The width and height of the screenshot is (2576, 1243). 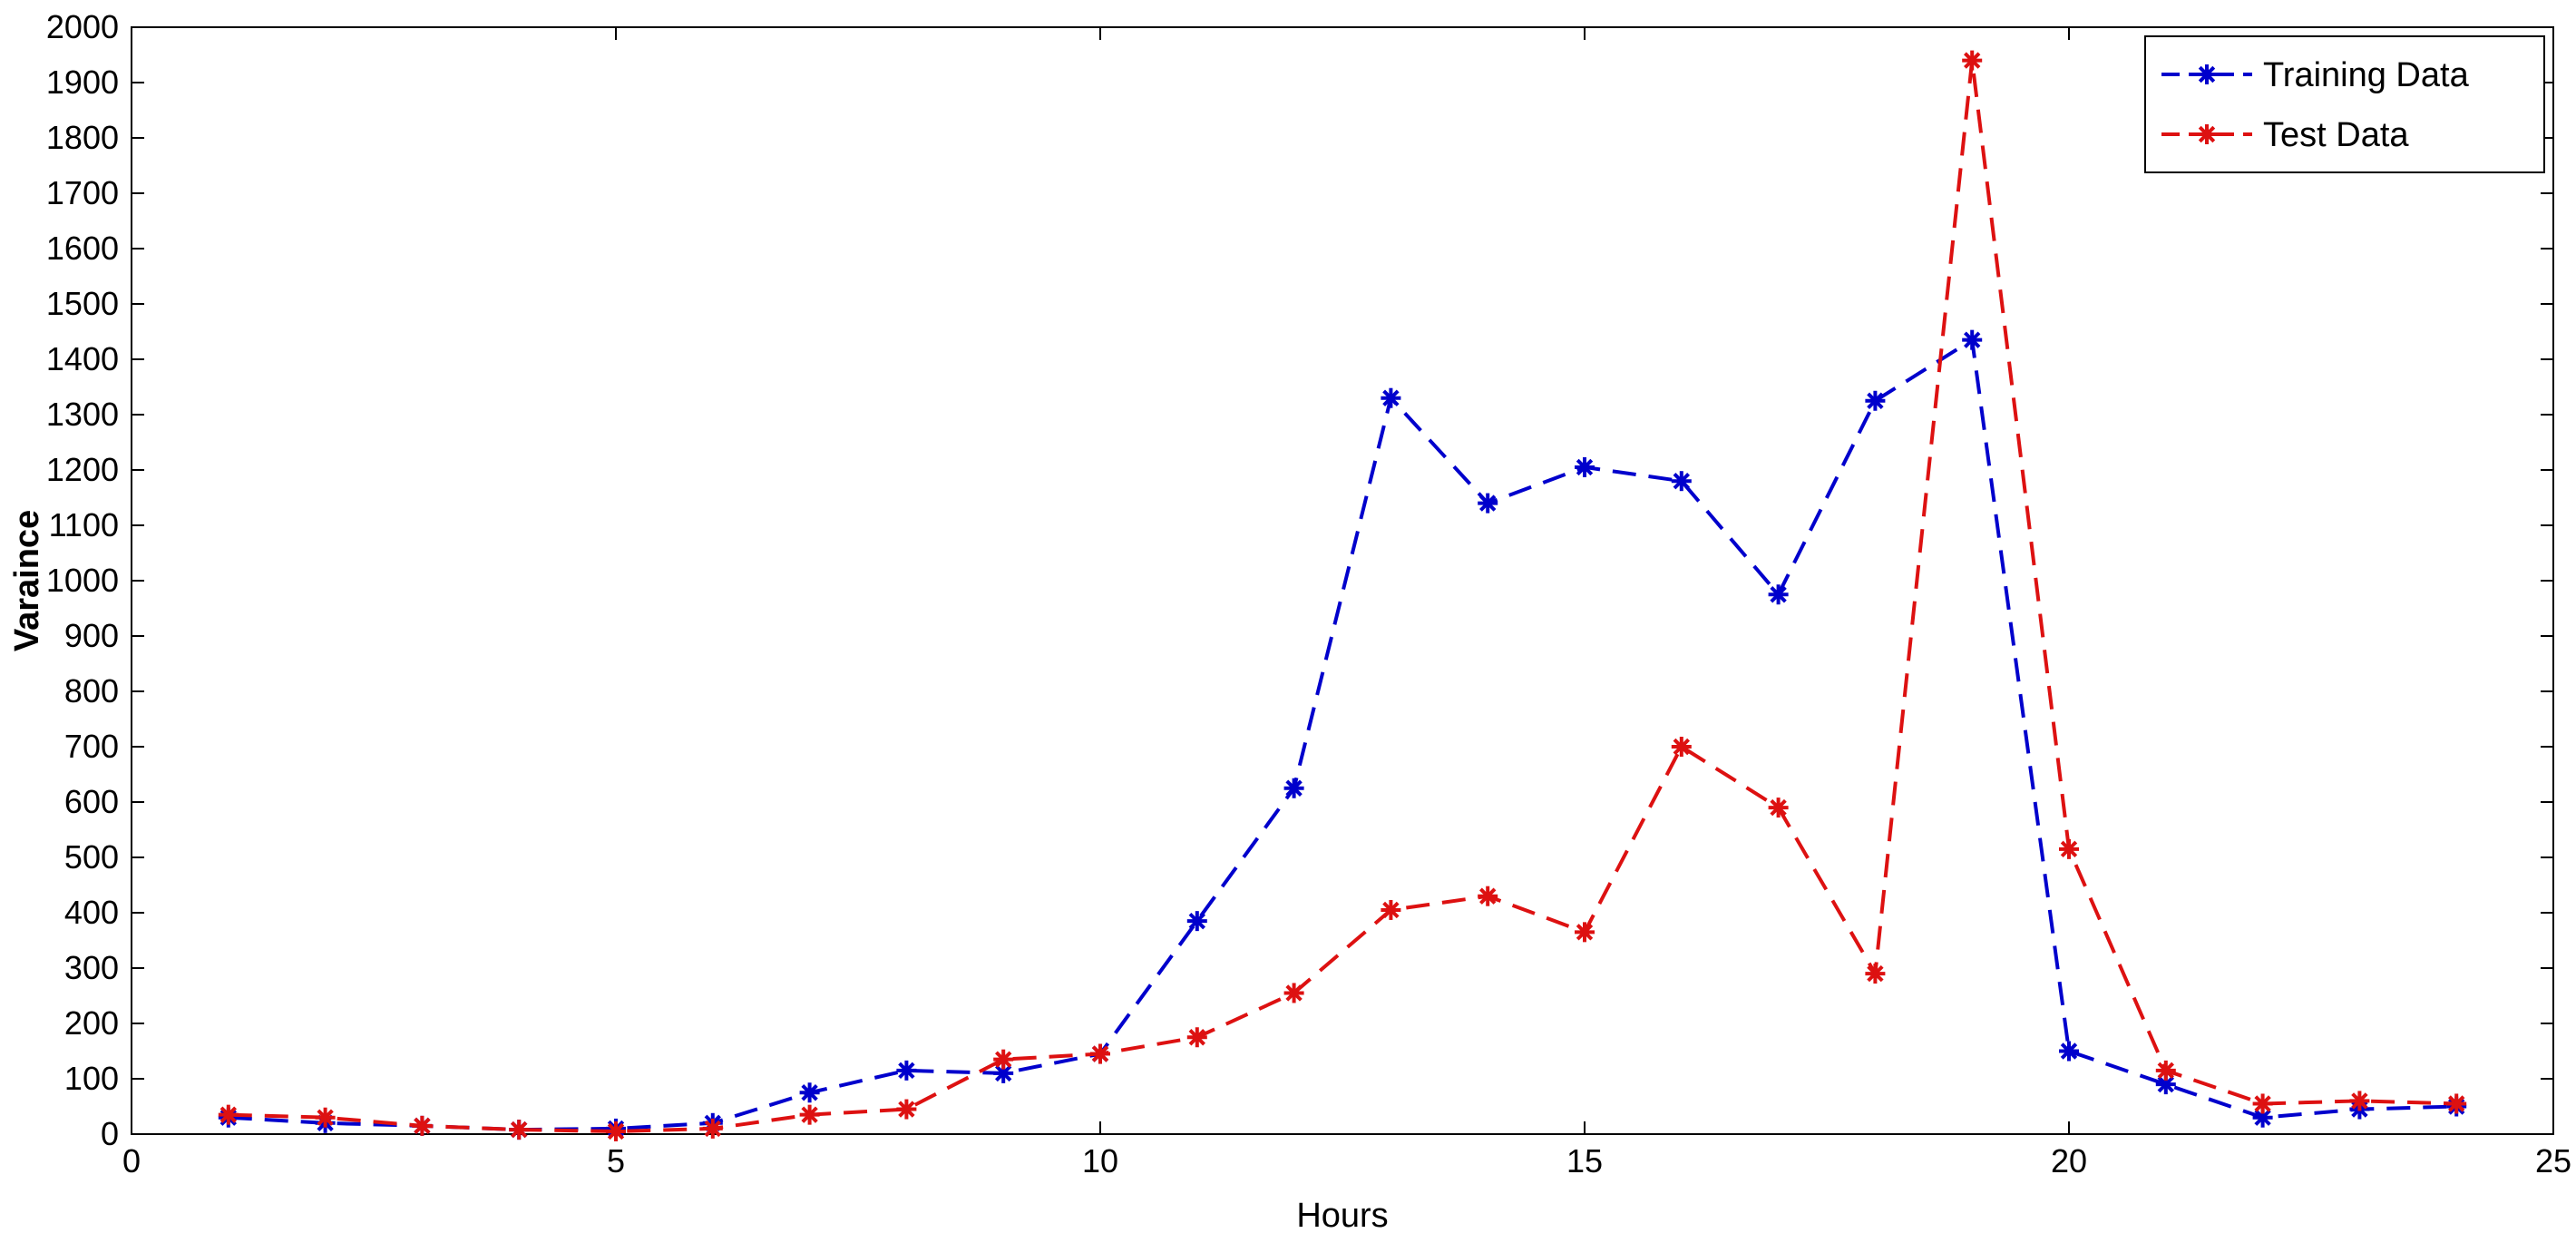 I want to click on y-tick-label: 1800, so click(x=82, y=137).